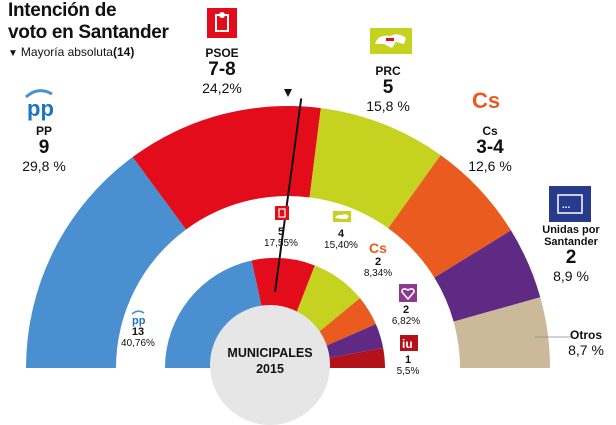 This screenshot has height=425, width=616. What do you see at coordinates (408, 371) in the screenshot?
I see `inner-iu-pct: 5,5%` at bounding box center [408, 371].